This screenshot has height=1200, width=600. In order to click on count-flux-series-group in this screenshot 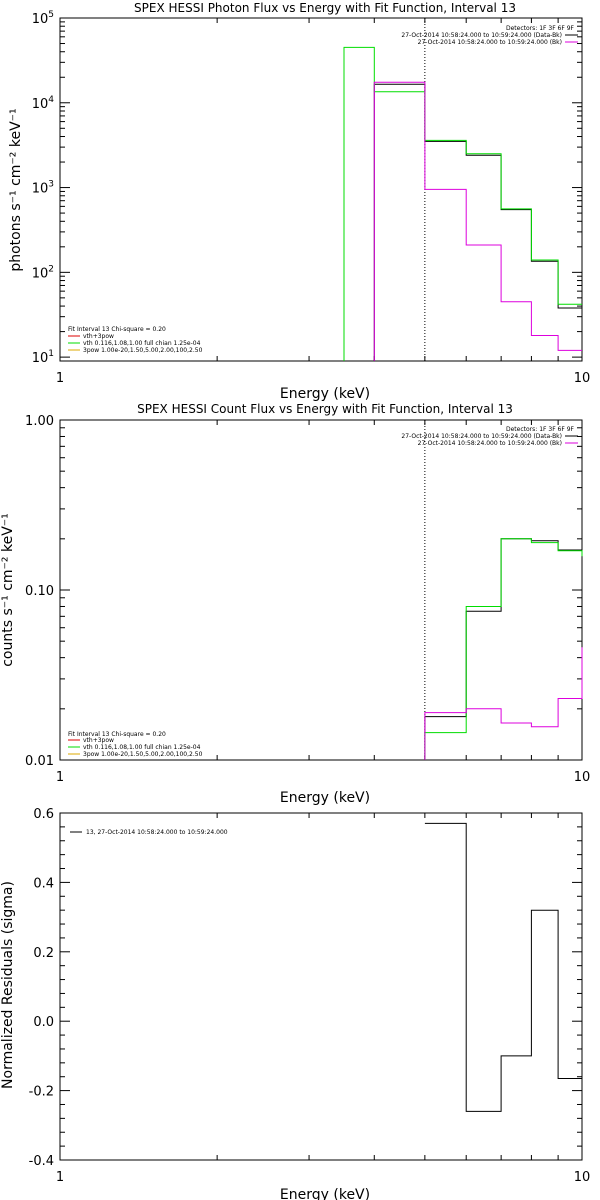, I will do `click(503, 649)`.